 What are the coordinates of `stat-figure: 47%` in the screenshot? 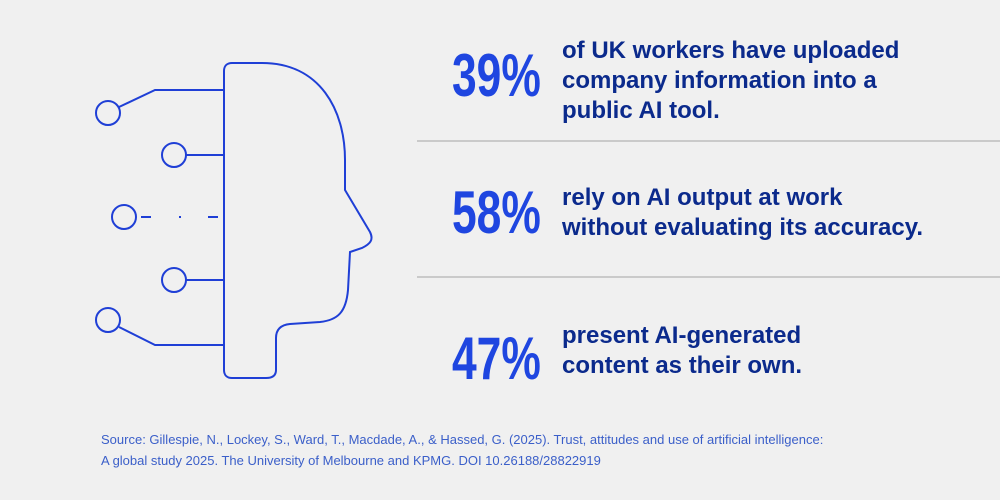 It's located at (496, 359).